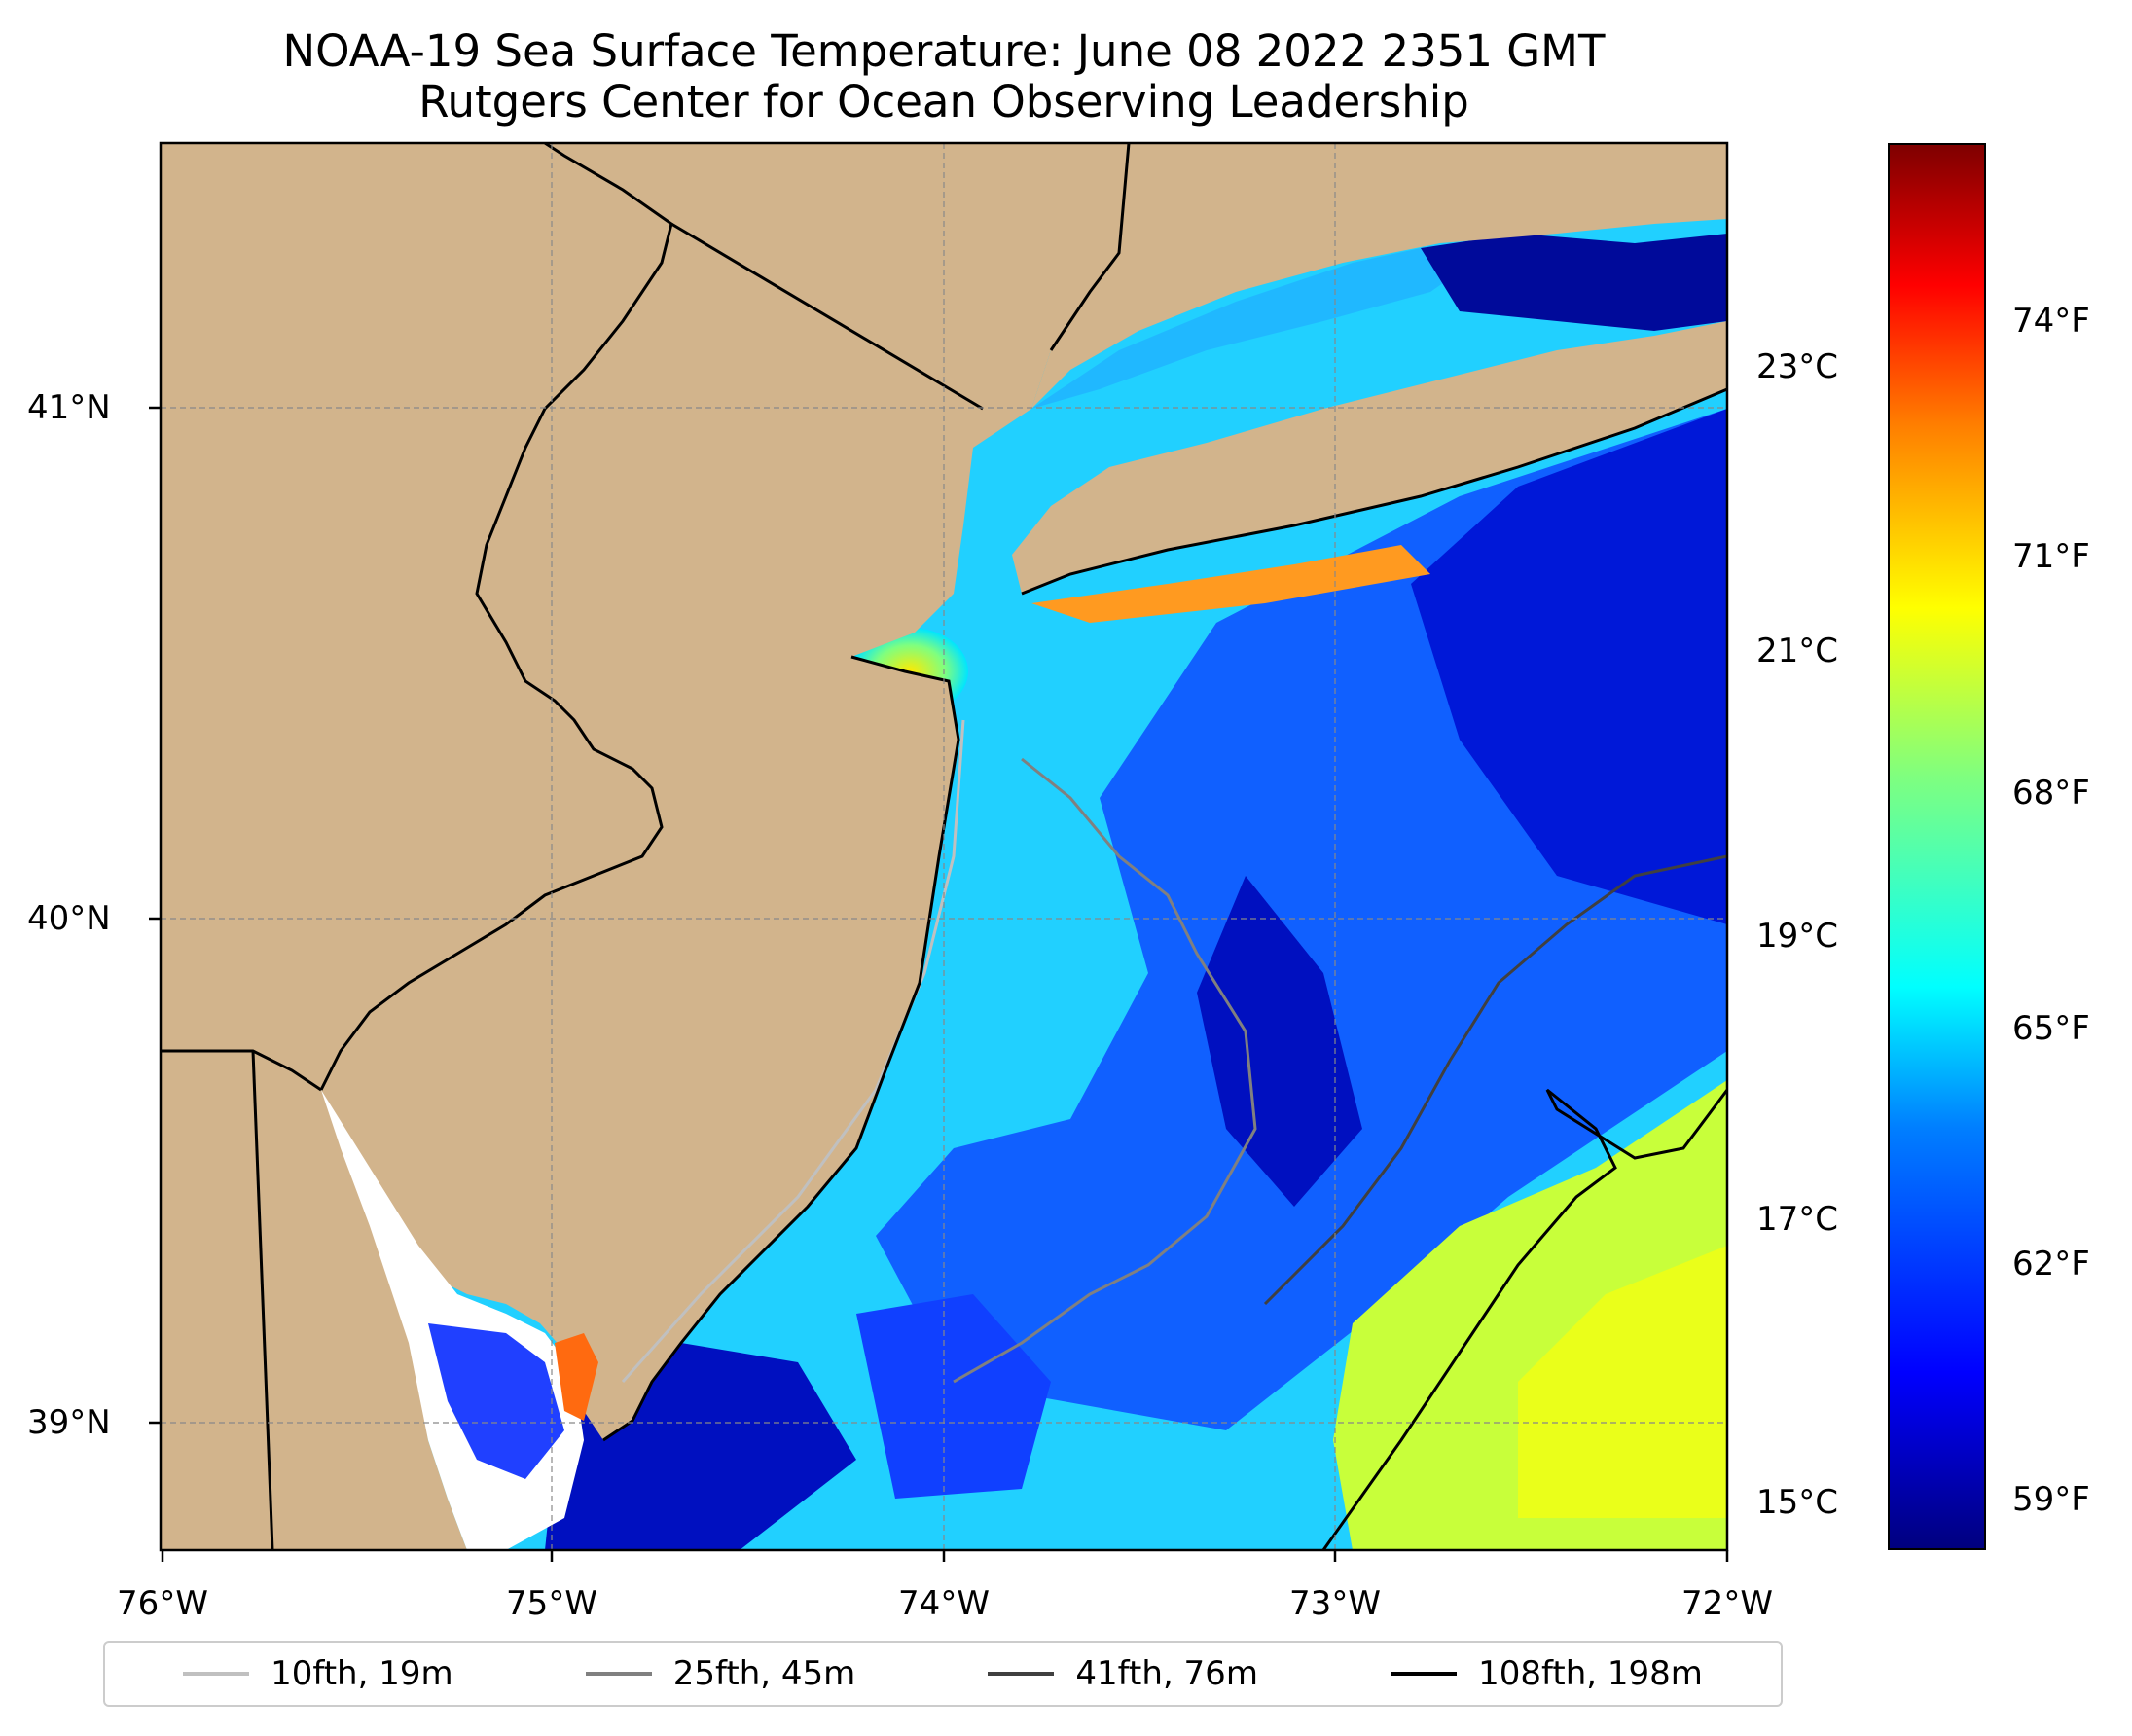 This screenshot has width=2132, height=1736. What do you see at coordinates (496, 1401) in the screenshot?
I see `delaware-bay-sst` at bounding box center [496, 1401].